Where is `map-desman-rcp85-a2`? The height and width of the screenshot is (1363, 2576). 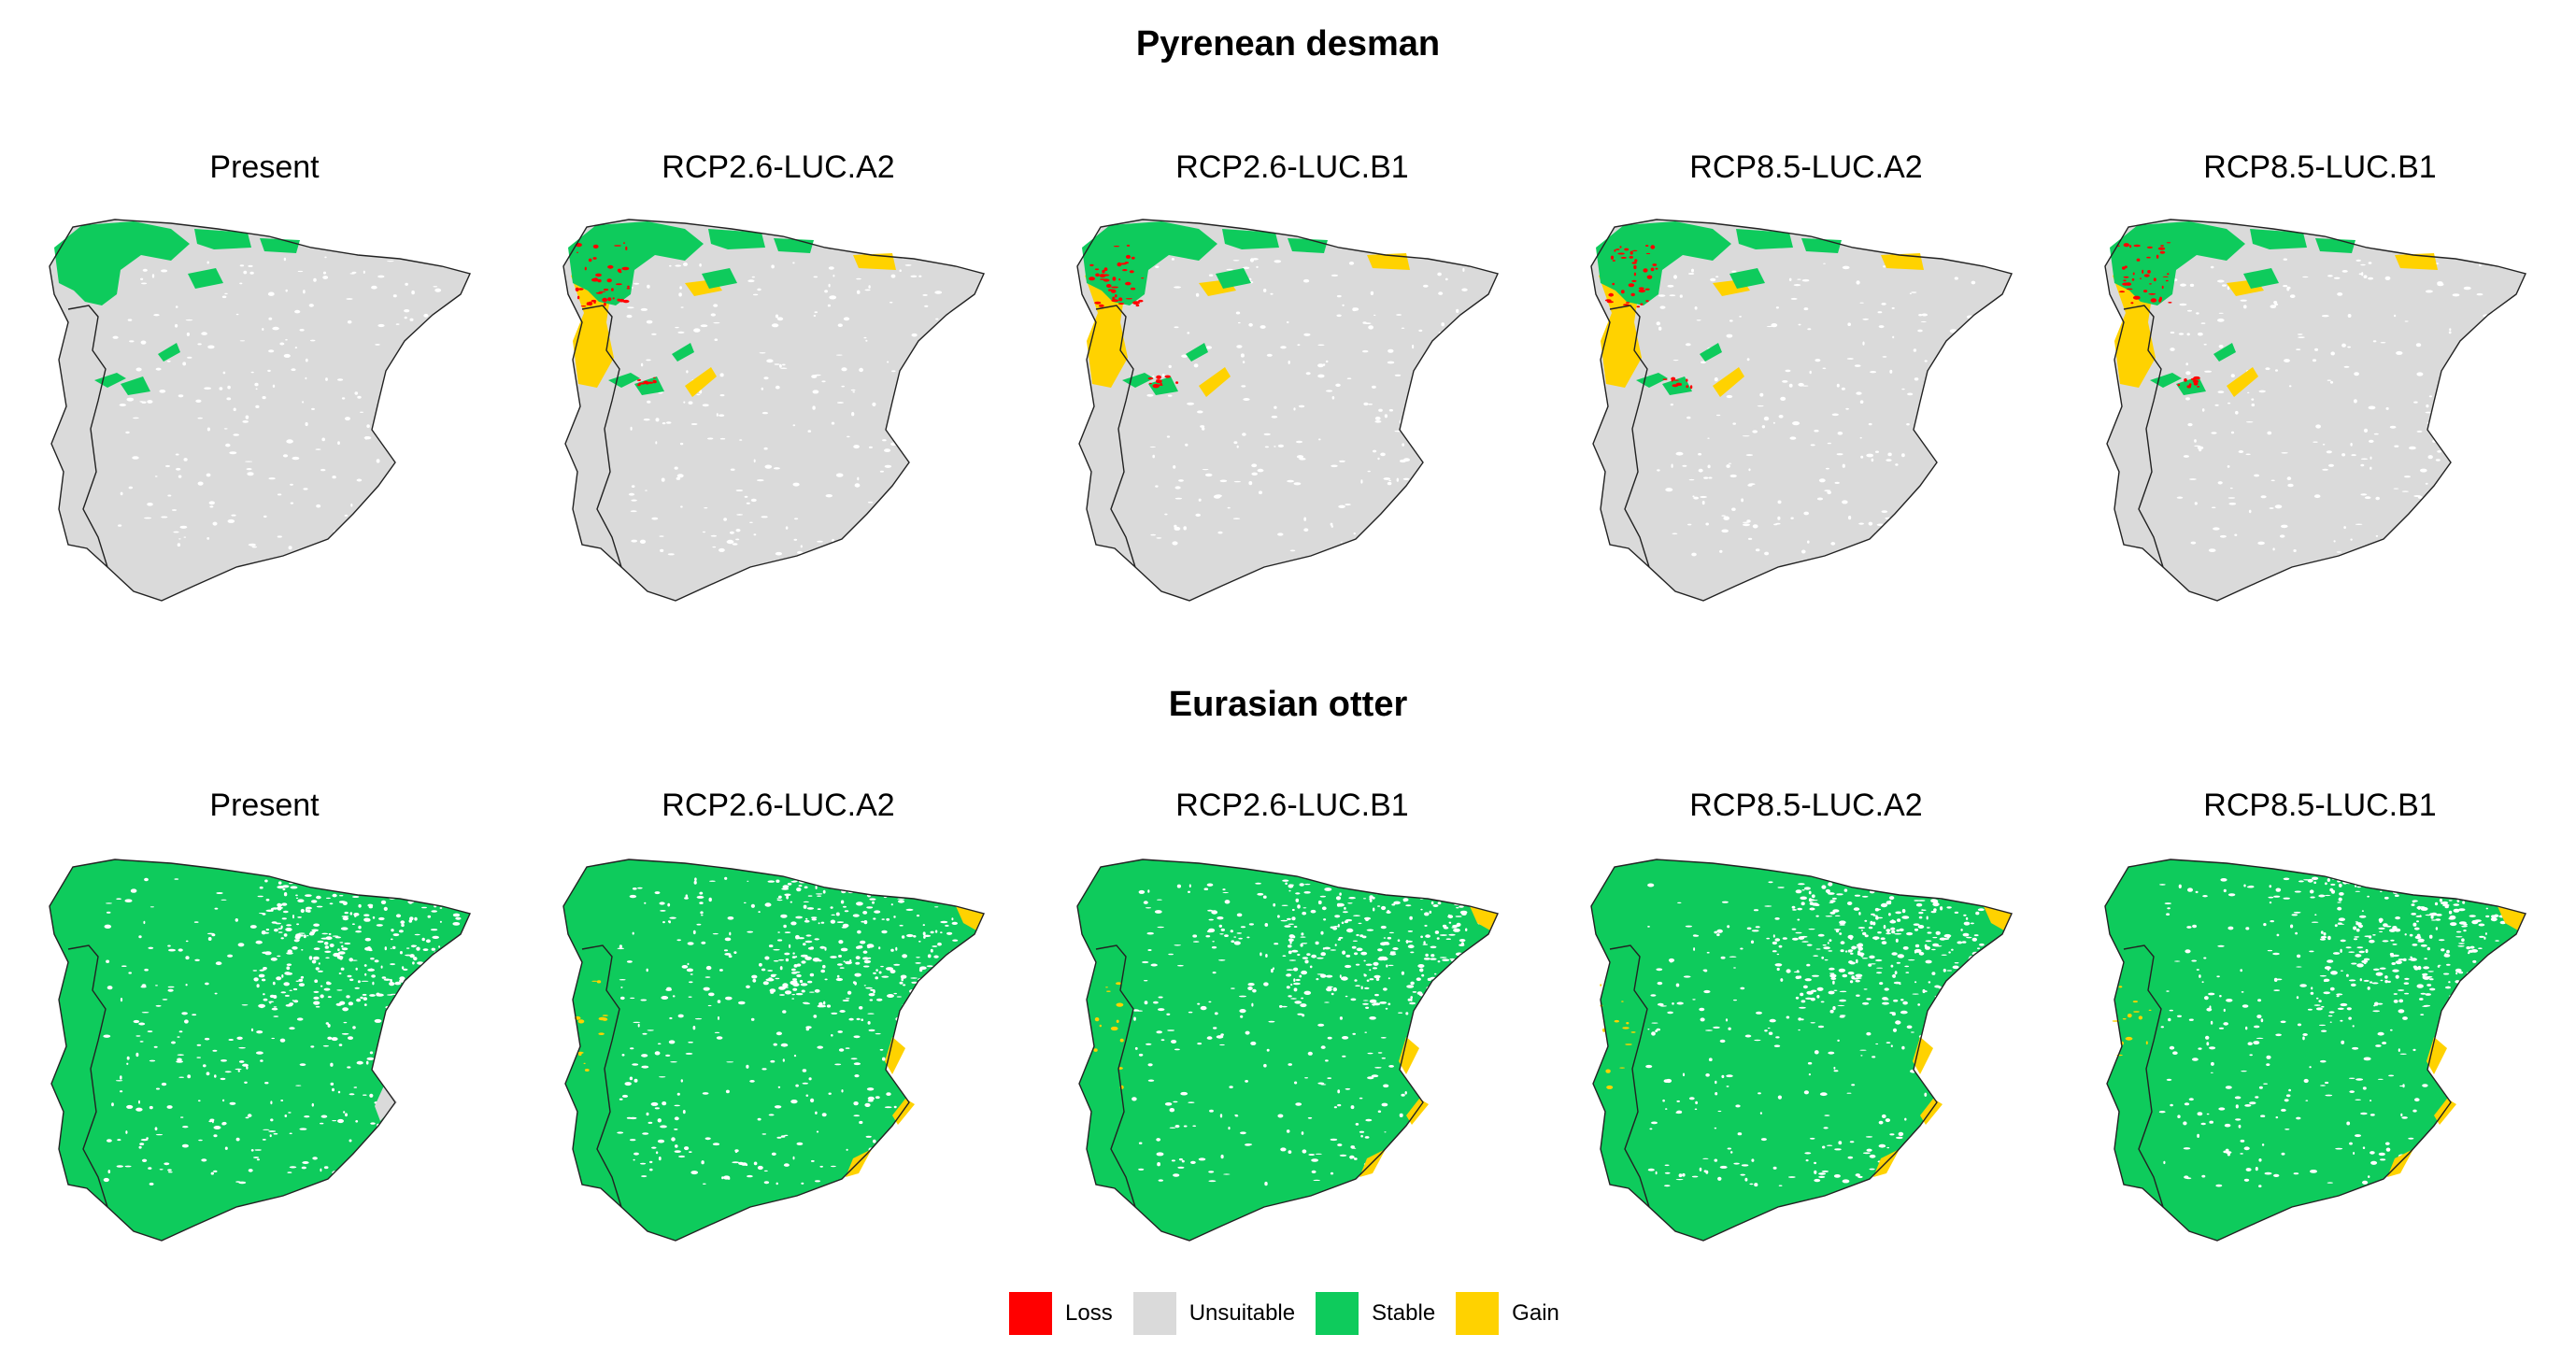
map-desman-rcp85-a2 is located at coordinates (1802, 410).